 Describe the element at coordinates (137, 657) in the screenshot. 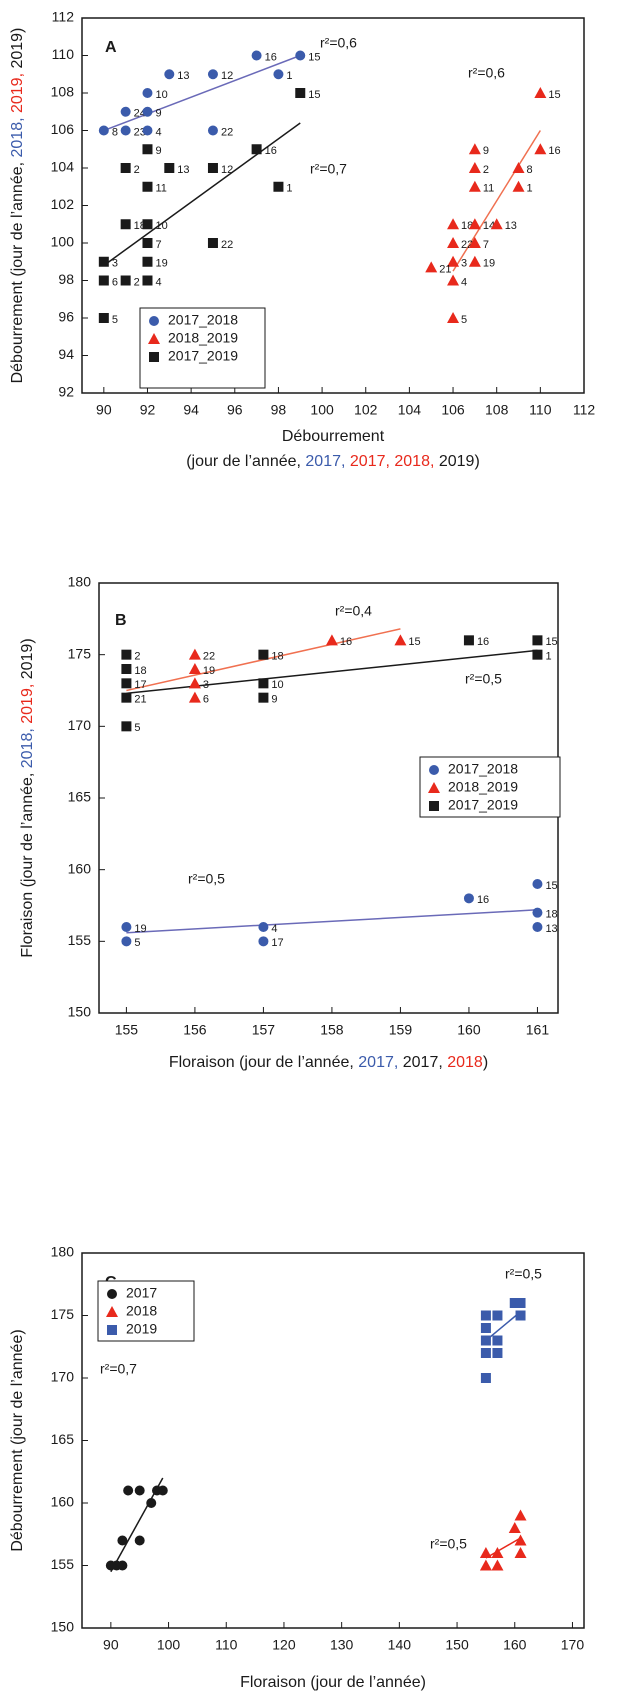

I see `point-label: 2` at that location.